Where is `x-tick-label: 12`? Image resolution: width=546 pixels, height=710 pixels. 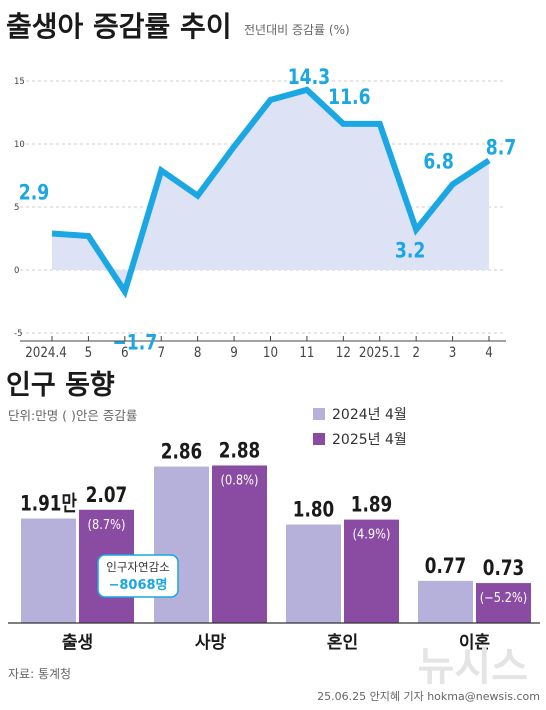
x-tick-label: 12 is located at coordinates (343, 353).